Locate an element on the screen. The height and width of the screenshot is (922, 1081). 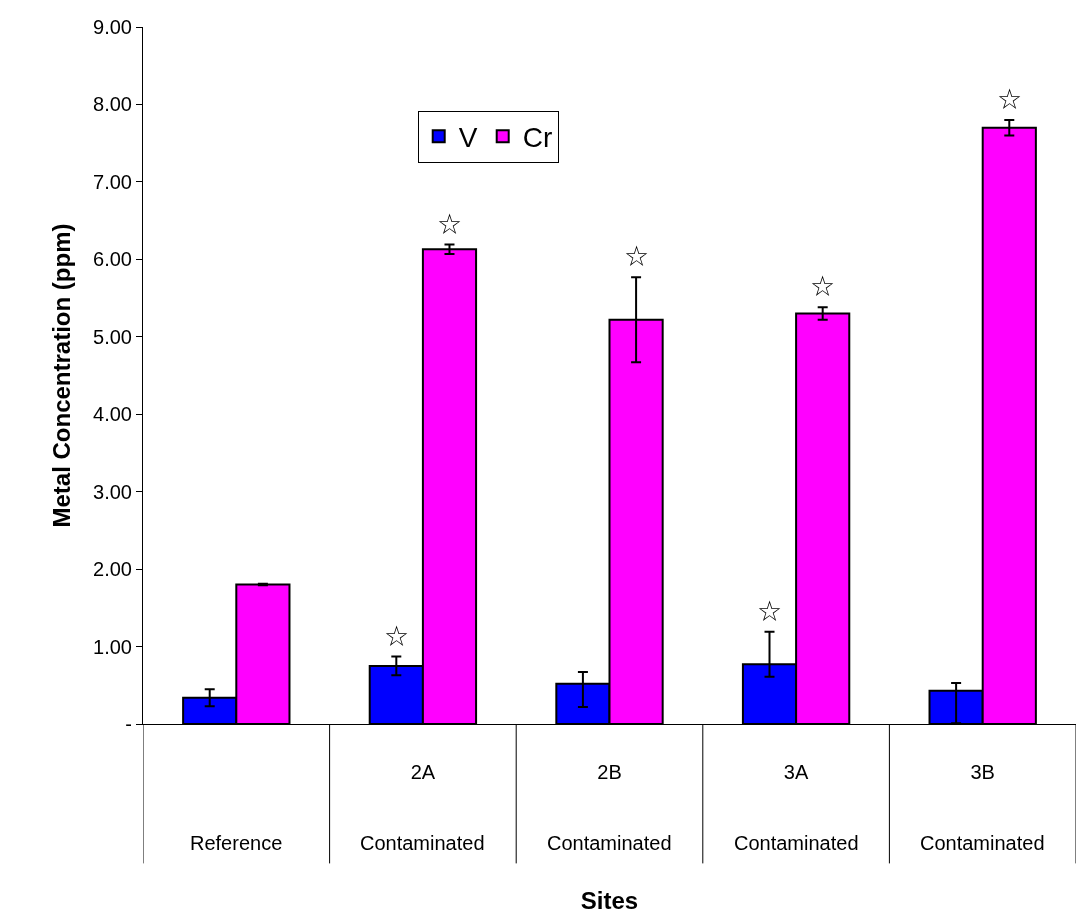
y-tick-label: 6.00 is located at coordinates (112, 259).